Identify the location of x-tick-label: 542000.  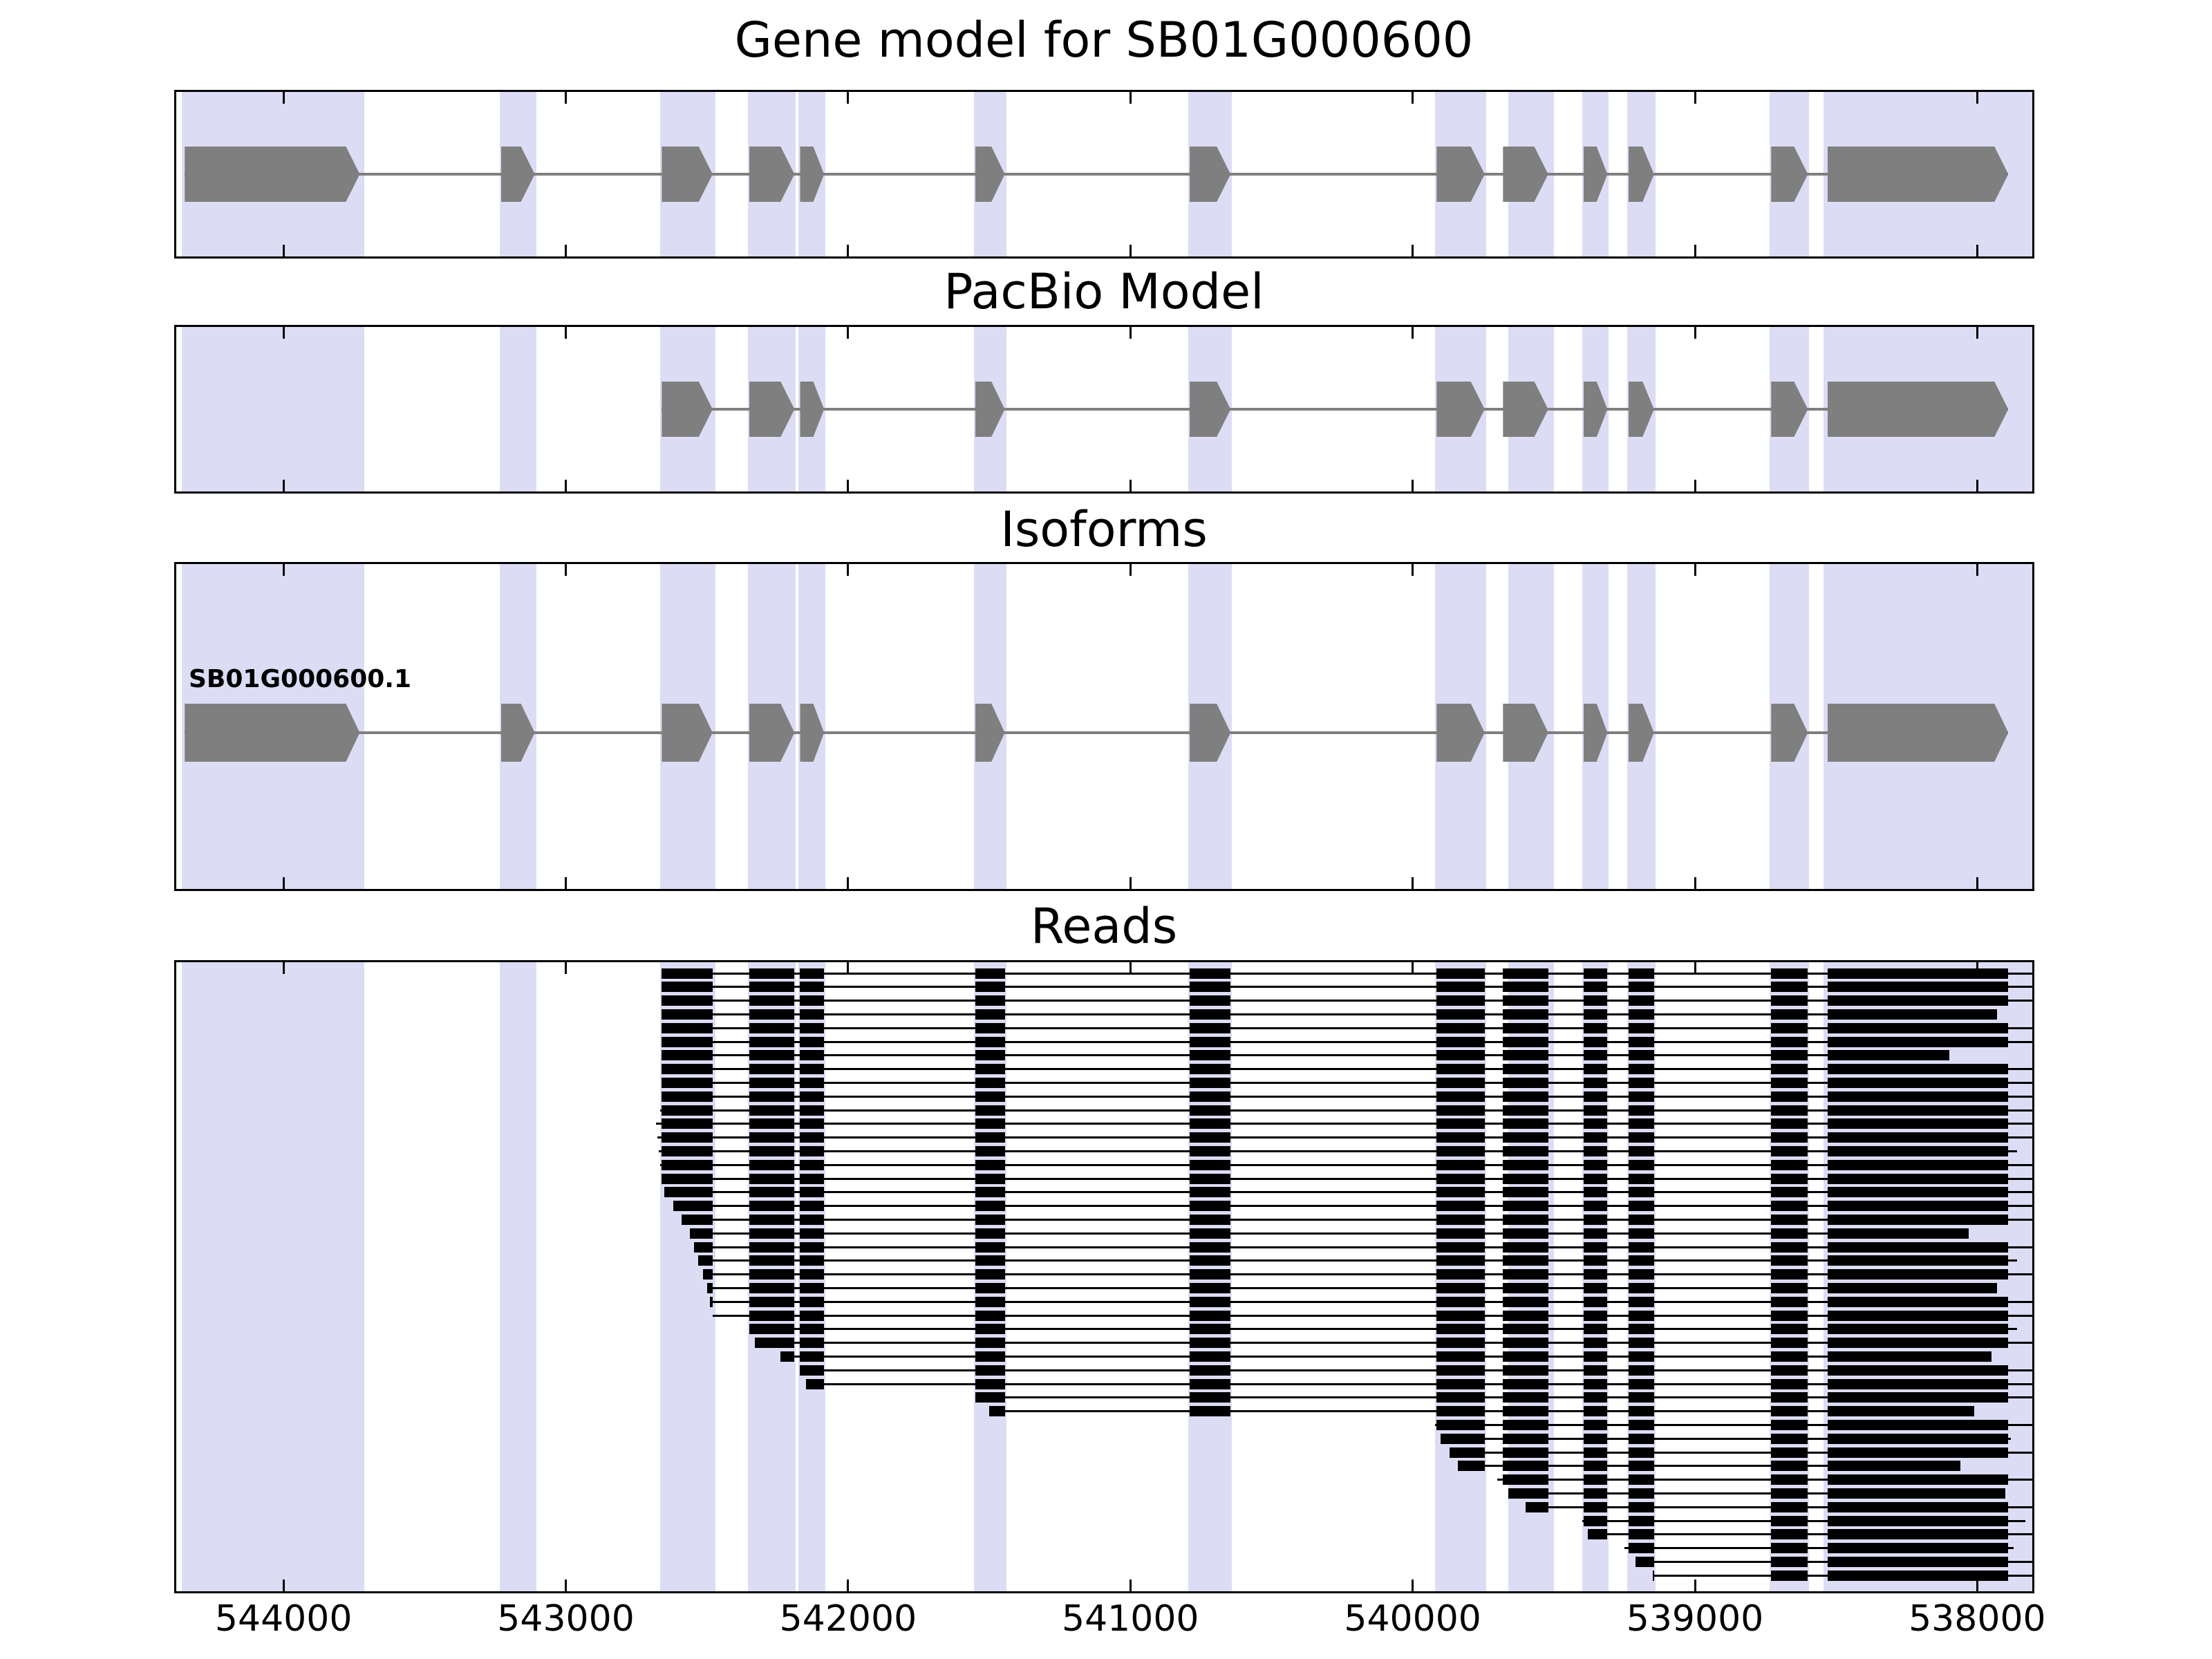
(848, 1619).